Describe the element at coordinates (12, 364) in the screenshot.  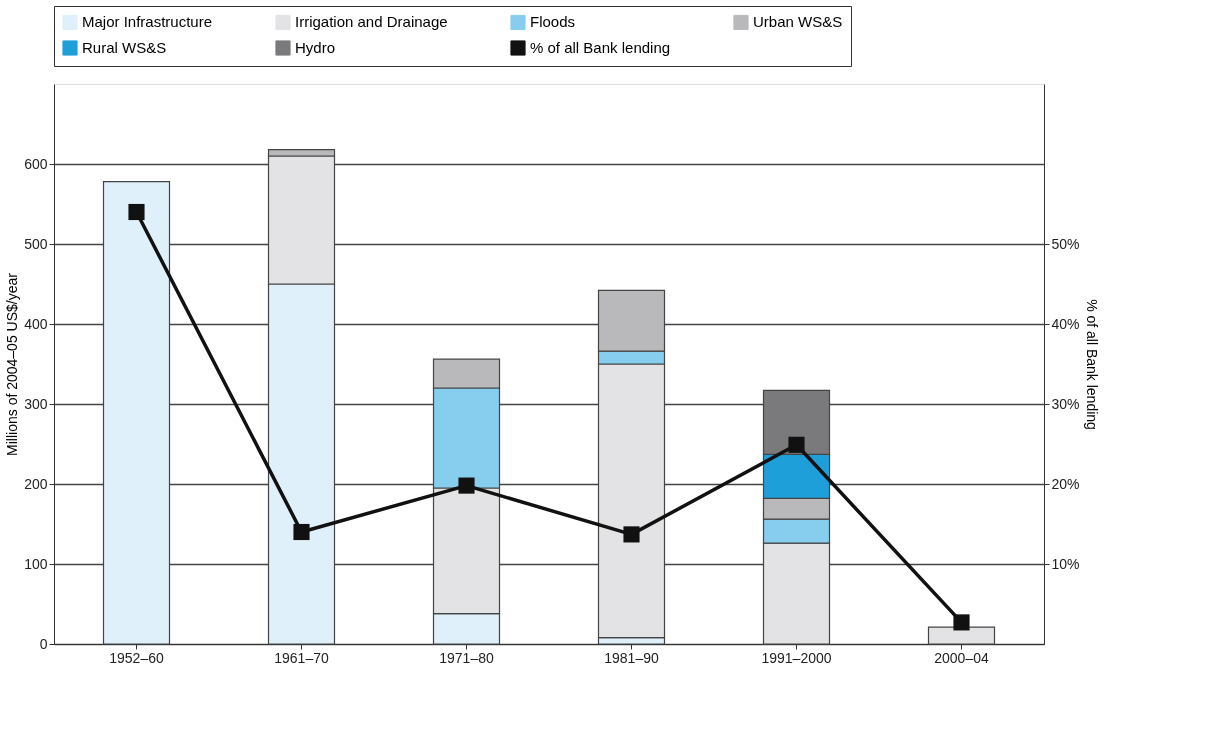
I see `y-axis-title: Millions of 2004–05 US$/year` at that location.